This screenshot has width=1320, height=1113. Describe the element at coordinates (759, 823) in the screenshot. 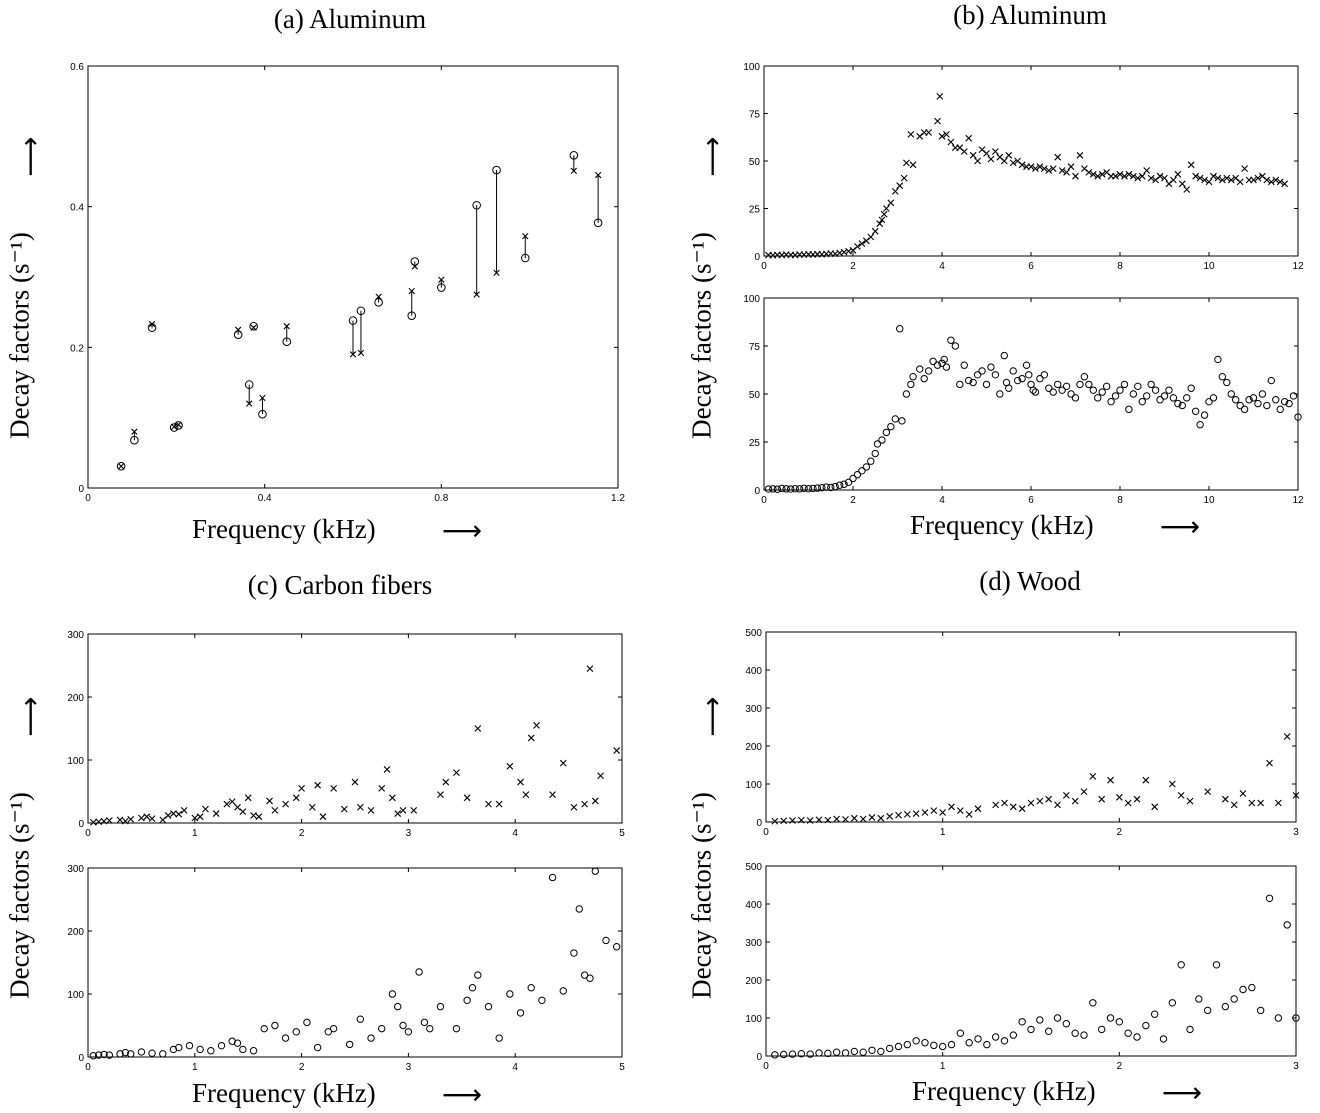

I see `chart-d-sub1-ytick-label: 0` at that location.